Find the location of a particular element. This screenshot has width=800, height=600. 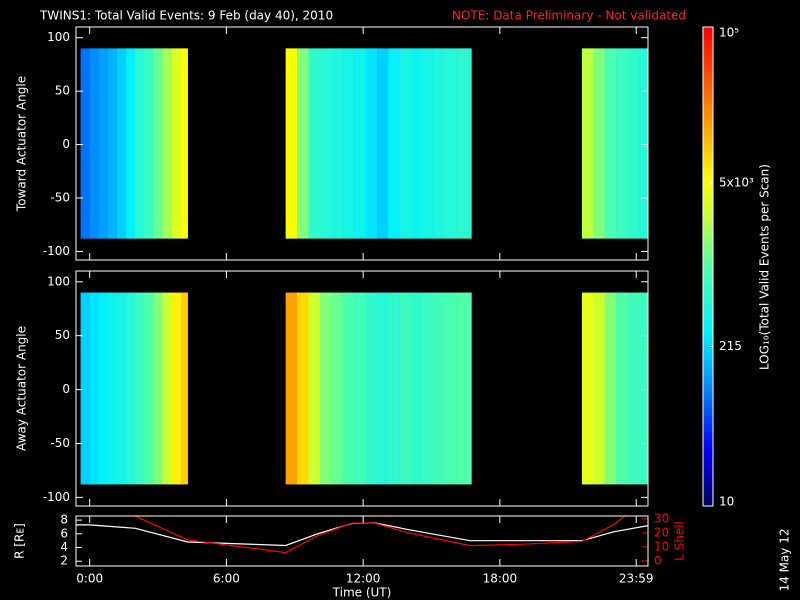

note: NOTE: Data Preliminary - Not validated is located at coordinates (569, 16).